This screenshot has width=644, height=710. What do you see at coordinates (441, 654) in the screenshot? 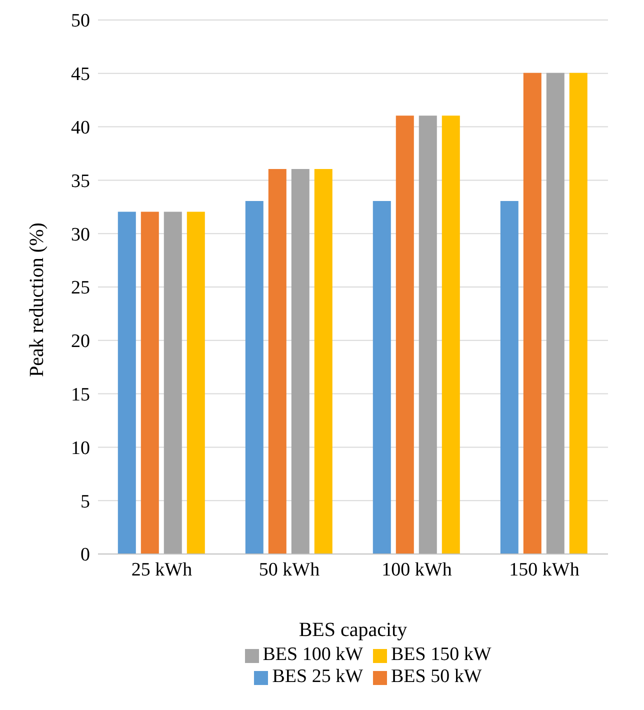
I see `legend-label: BES 150 kW` at bounding box center [441, 654].